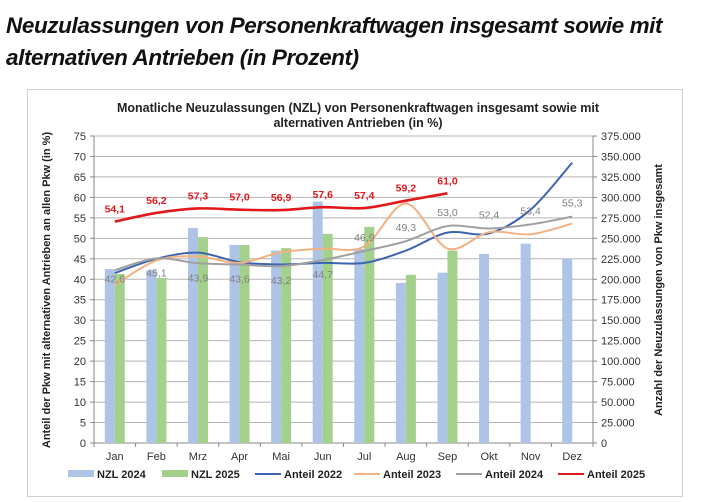 The height and width of the screenshot is (502, 705). What do you see at coordinates (448, 457) in the screenshot?
I see `x-tick-label: Sep` at bounding box center [448, 457].